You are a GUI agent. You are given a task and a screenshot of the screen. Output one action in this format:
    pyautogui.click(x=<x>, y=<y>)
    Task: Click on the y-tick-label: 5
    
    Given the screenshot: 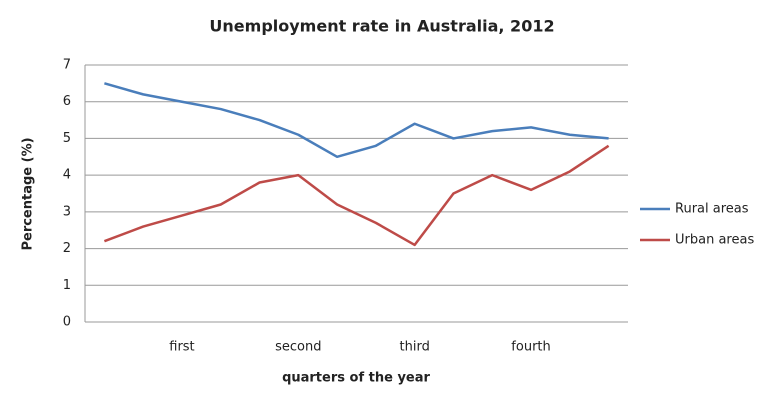 What is the action you would take?
    pyautogui.click(x=67, y=138)
    